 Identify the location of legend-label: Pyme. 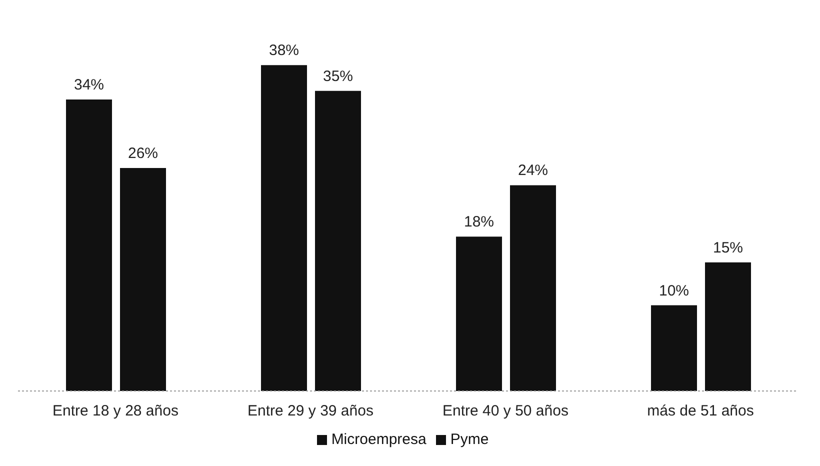
(469, 439).